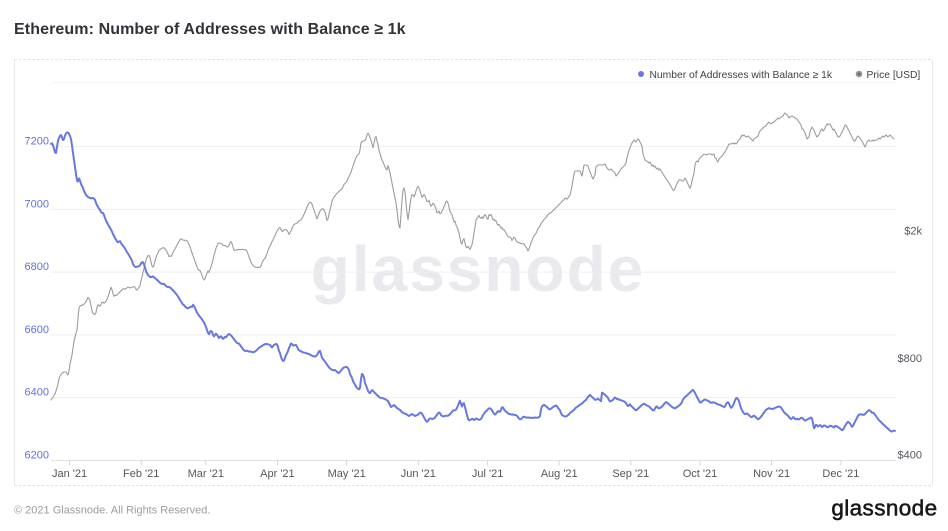 This screenshot has width=948, height=531. I want to click on svg-text: Nov '21, so click(771, 474).